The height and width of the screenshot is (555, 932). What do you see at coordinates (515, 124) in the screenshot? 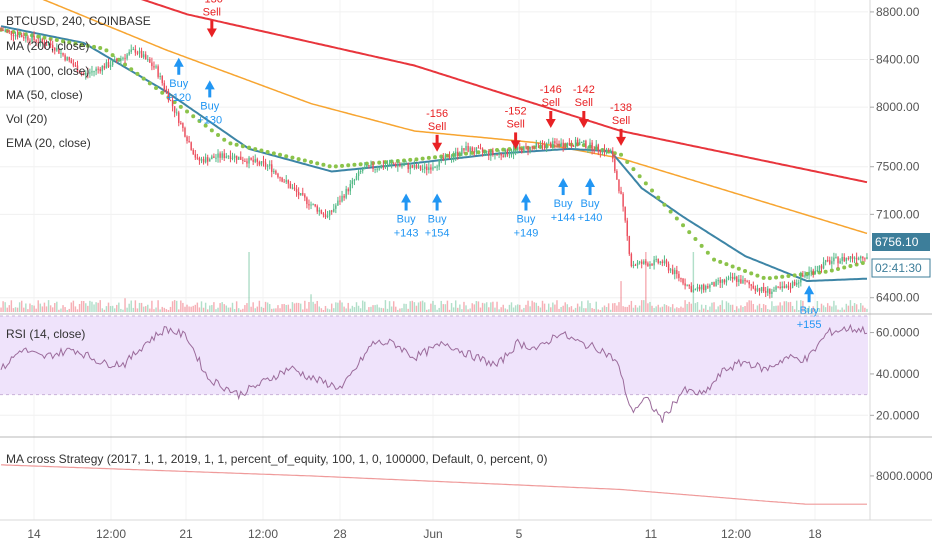
I see `sell-label: Sell` at bounding box center [515, 124].